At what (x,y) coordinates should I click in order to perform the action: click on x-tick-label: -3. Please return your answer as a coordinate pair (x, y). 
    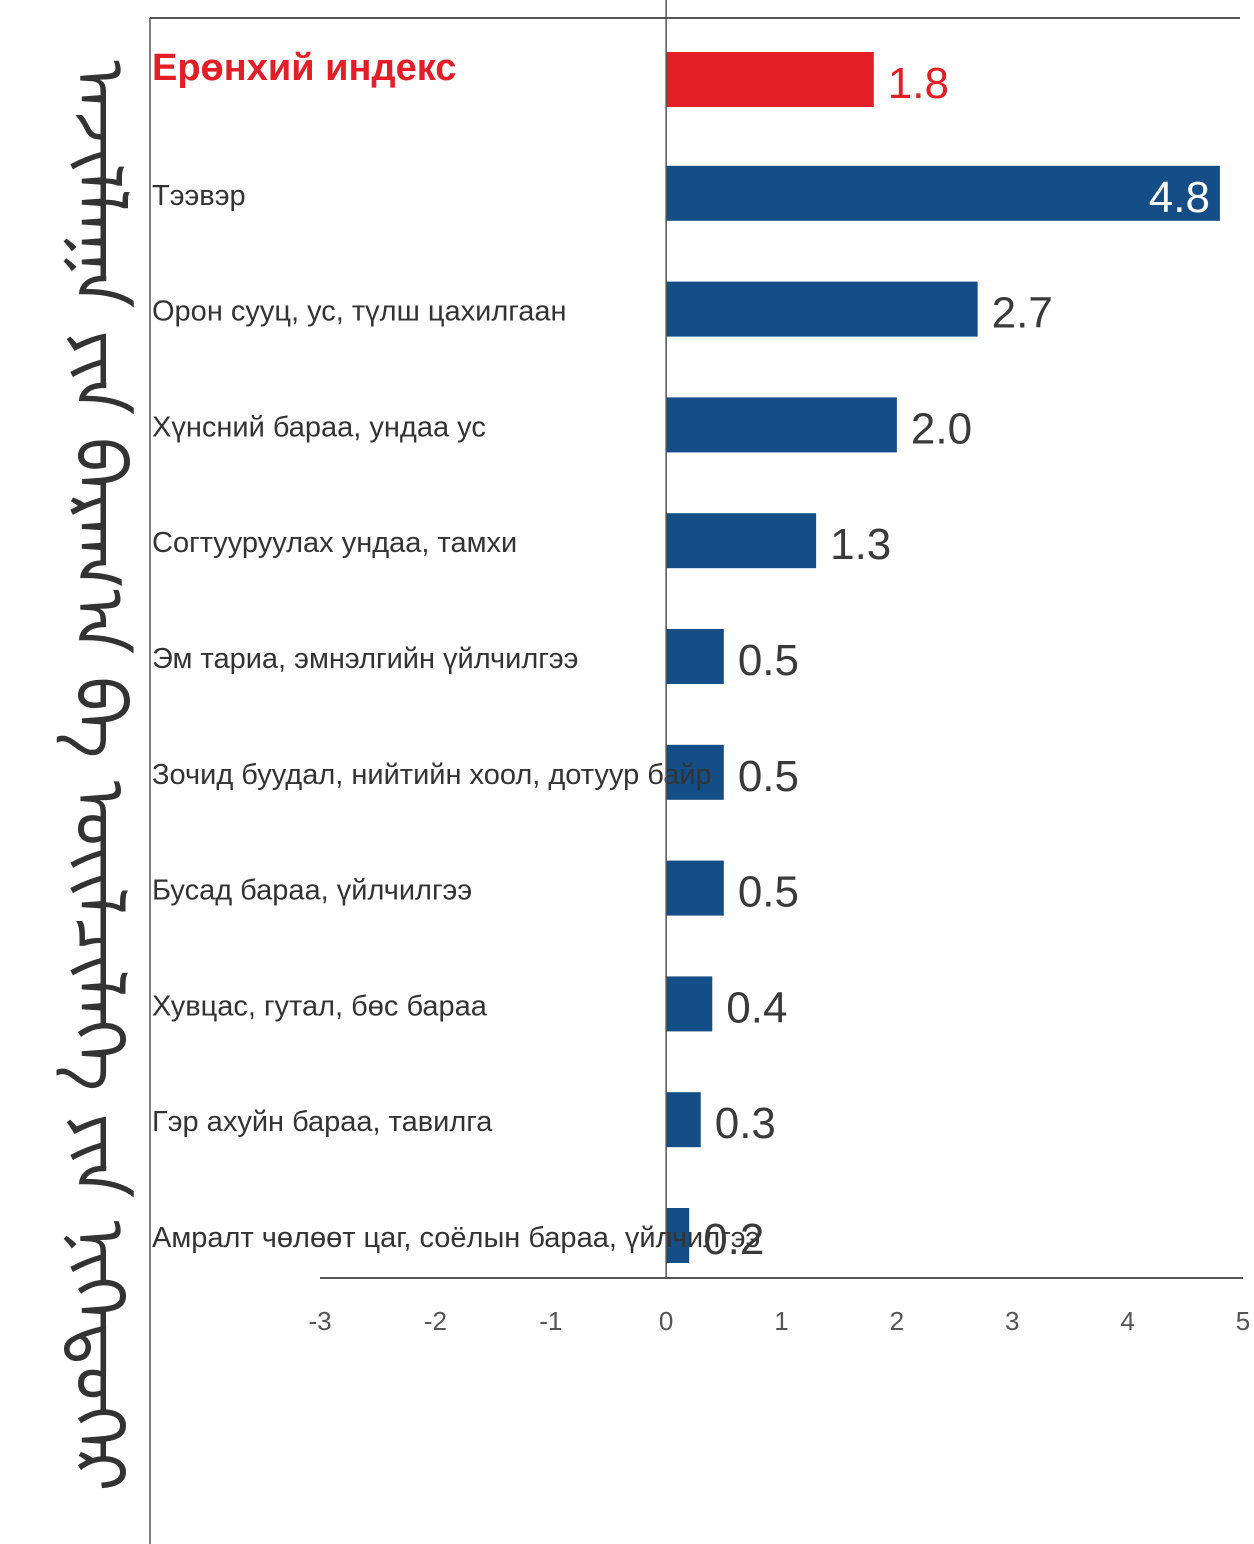
    Looking at the image, I should click on (319, 1321).